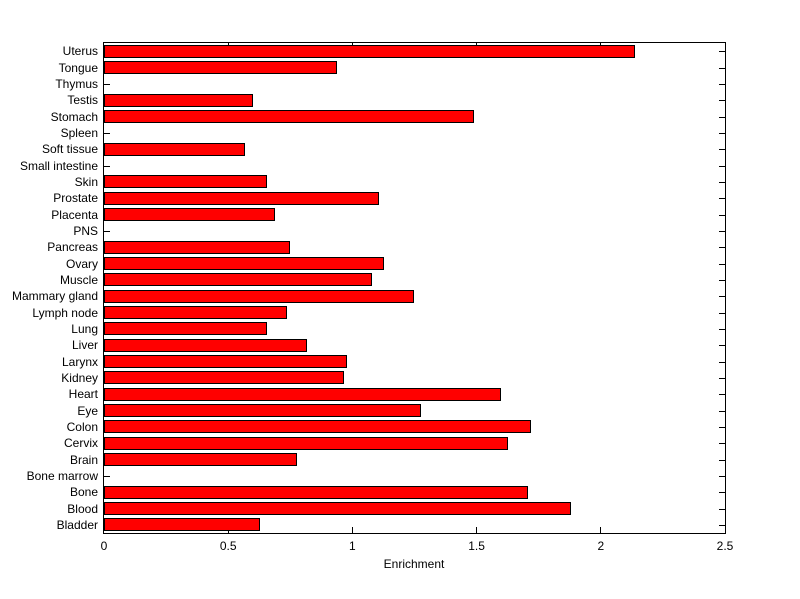  Describe the element at coordinates (242, 198) in the screenshot. I see `bar-prostate` at that location.